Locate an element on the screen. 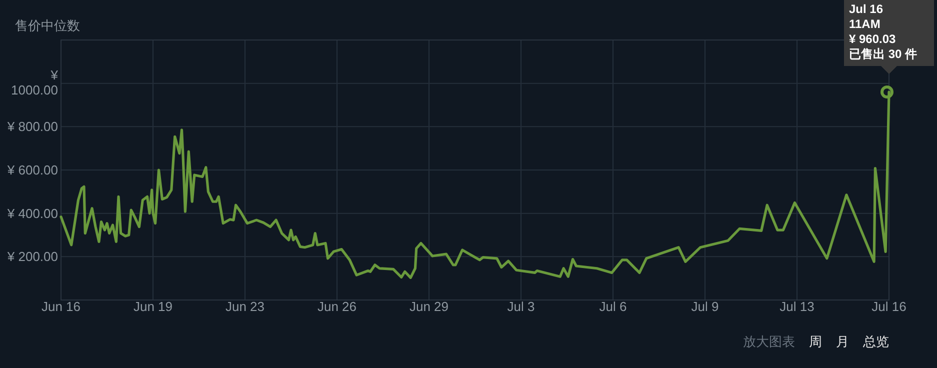 The width and height of the screenshot is (937, 368). x-tick-label: Jun 26 is located at coordinates (337, 306).